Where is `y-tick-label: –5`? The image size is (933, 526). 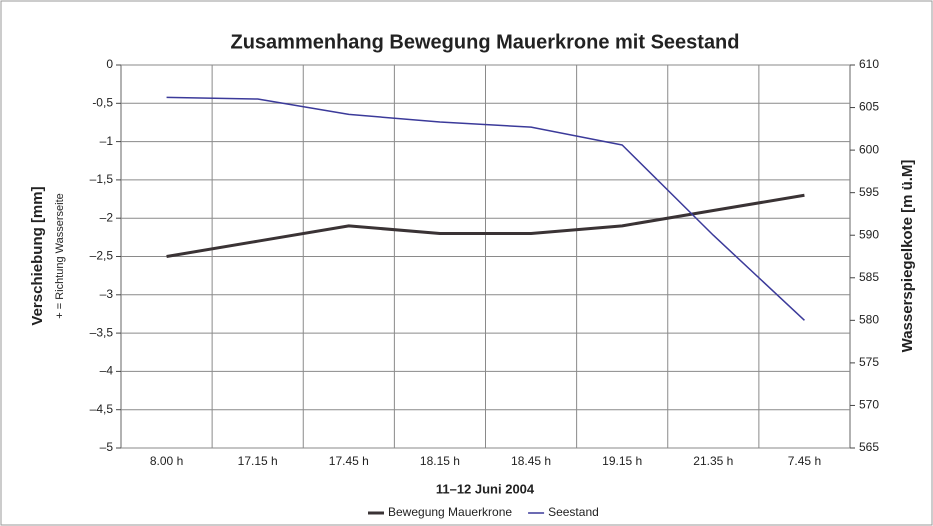 y-tick-label: –5 is located at coordinates (107, 447).